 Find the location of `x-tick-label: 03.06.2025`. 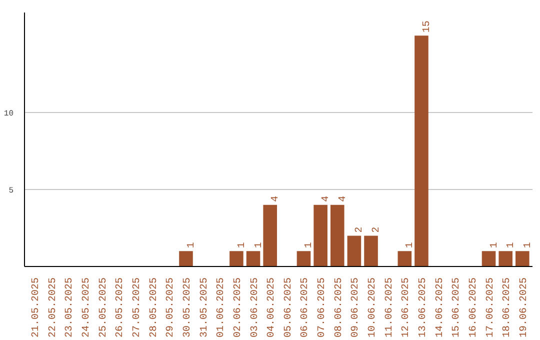

x-tick-label: 03.06.2025 is located at coordinates (255, 307).